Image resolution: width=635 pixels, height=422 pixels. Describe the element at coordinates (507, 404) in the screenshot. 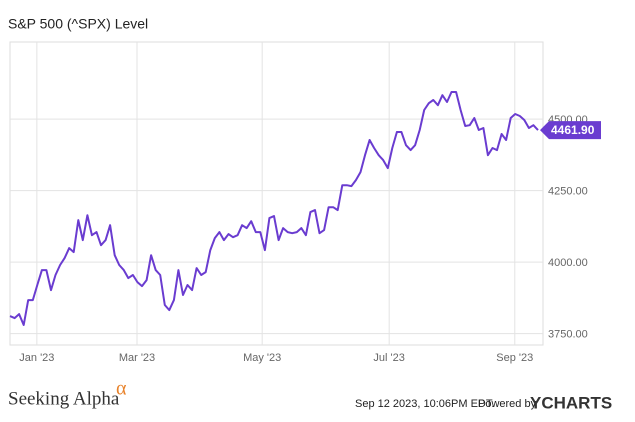

I see `powered-by: Powered by` at that location.